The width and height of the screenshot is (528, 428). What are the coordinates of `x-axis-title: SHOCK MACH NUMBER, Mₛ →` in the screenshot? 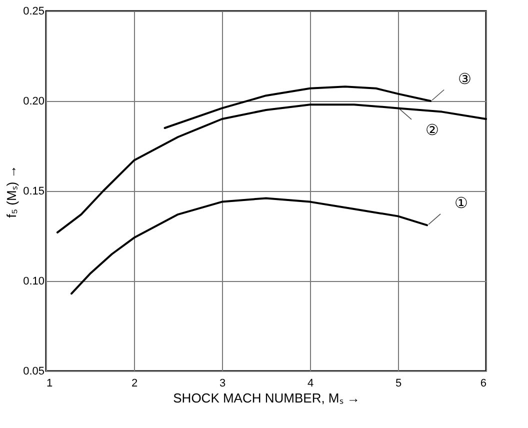 It's located at (266, 398).